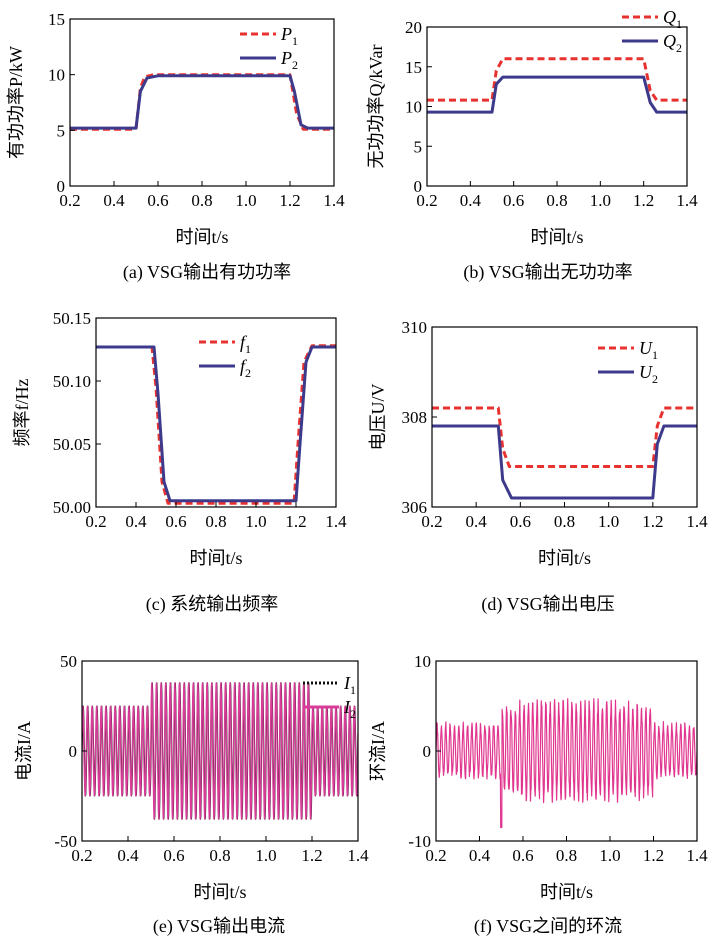 This screenshot has height=946, width=711. Describe the element at coordinates (219, 926) in the screenshot. I see `panel-caption: (e) VSG输出电流` at that location.